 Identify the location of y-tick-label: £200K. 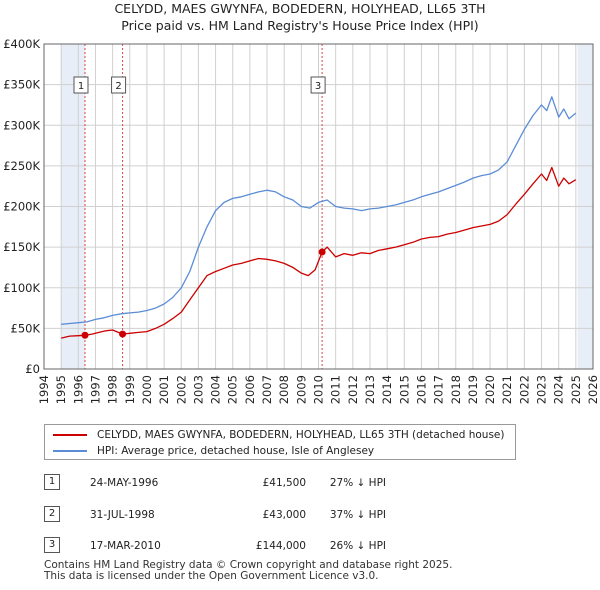
(21, 207).